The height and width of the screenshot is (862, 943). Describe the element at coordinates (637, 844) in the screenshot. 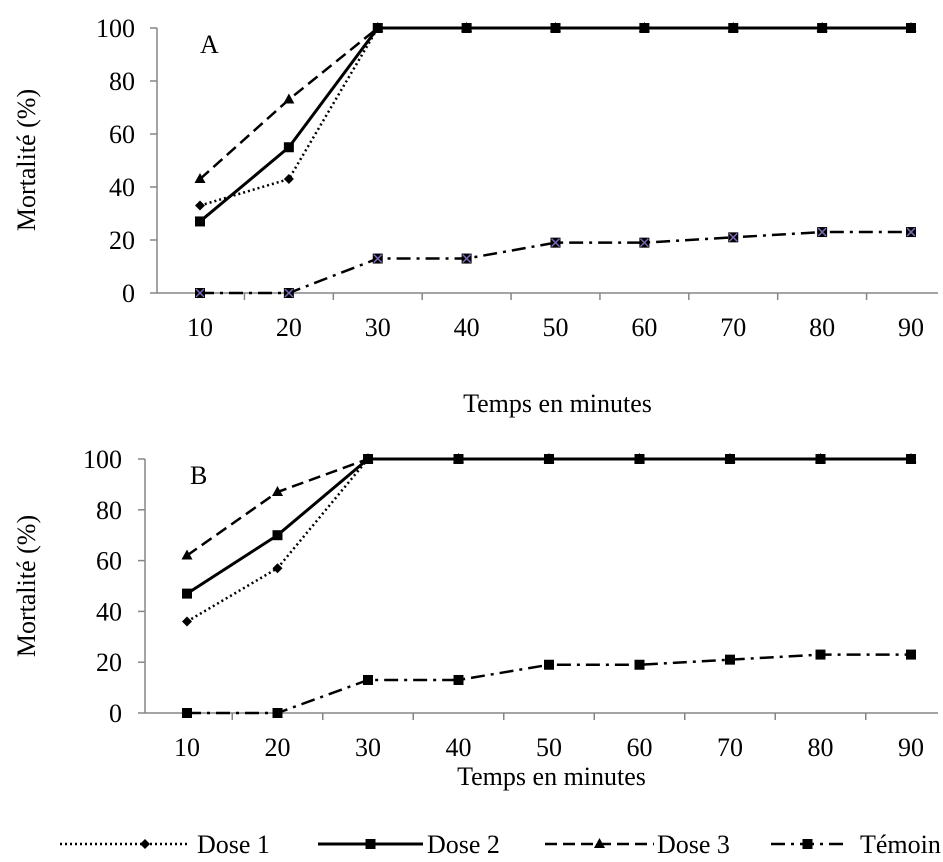

I see `legend-entry: Dose 3` at that location.